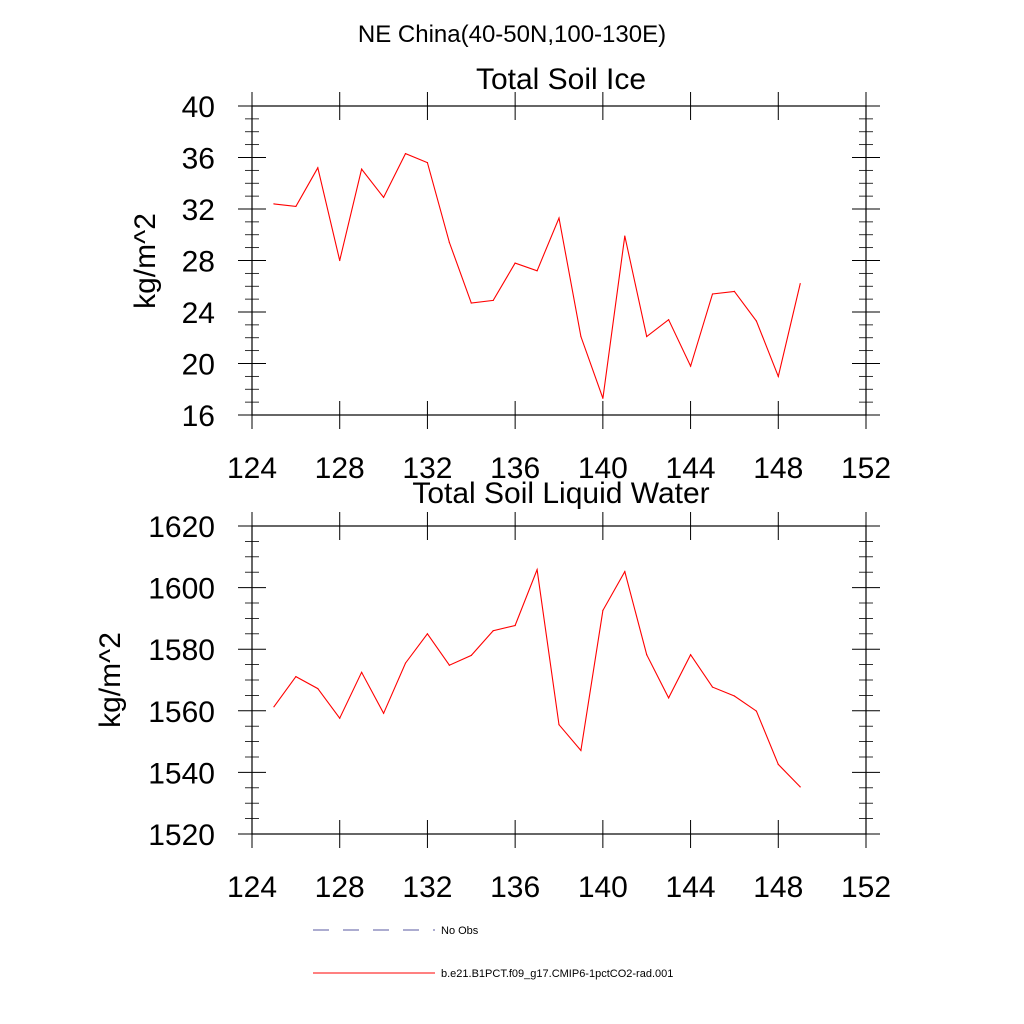 This screenshot has height=1024, width=1024. Describe the element at coordinates (181, 773) in the screenshot. I see `y-tick-label: 1540` at that location.